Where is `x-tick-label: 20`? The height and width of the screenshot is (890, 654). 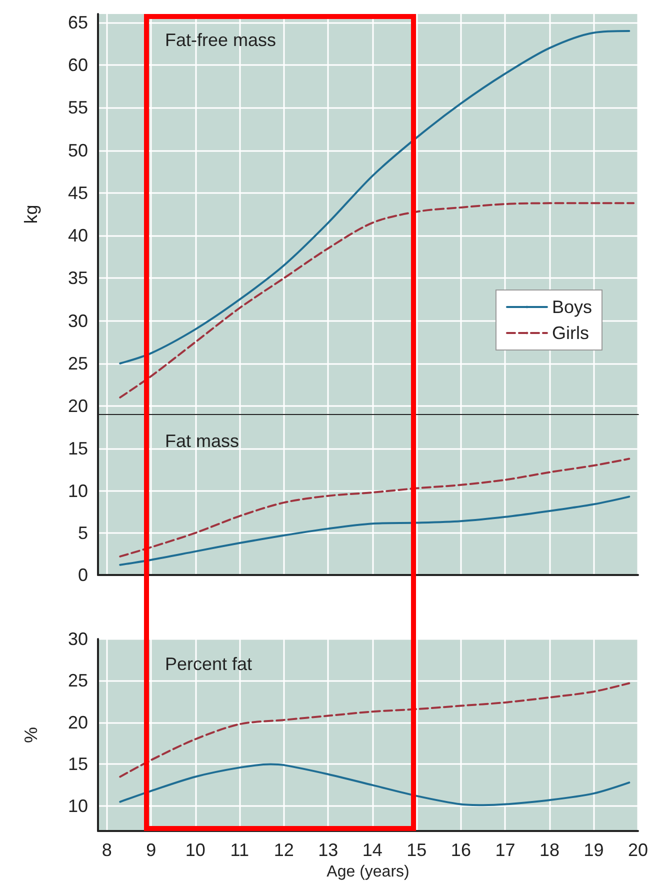 x-tick-label: 20 is located at coordinates (638, 850).